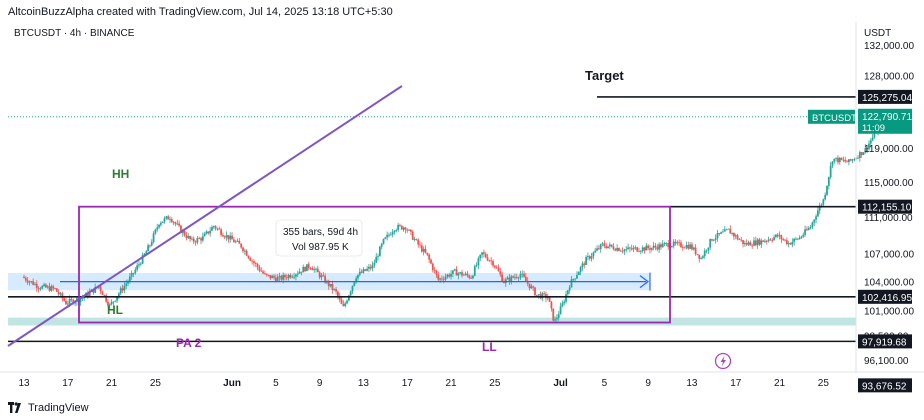 This screenshot has width=924, height=420. What do you see at coordinates (889, 149) in the screenshot?
I see `y-tick-label: 119,000.00` at bounding box center [889, 149].